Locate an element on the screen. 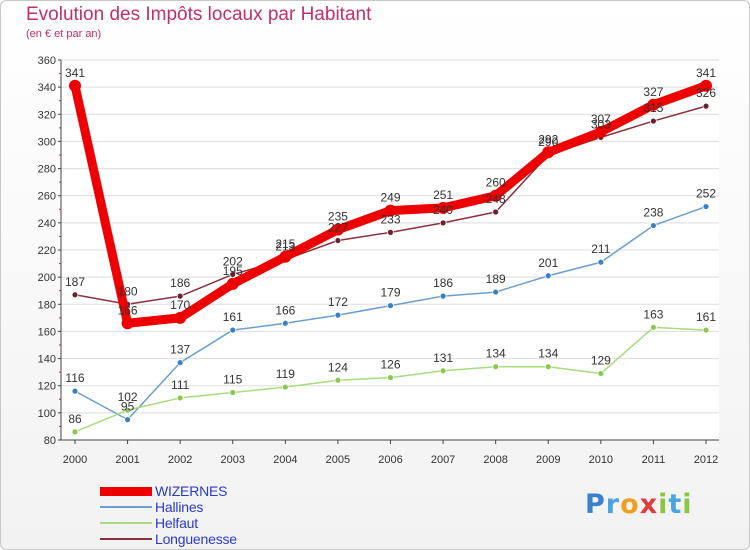 The image size is (750, 550). data-label: 179 is located at coordinates (390, 293).